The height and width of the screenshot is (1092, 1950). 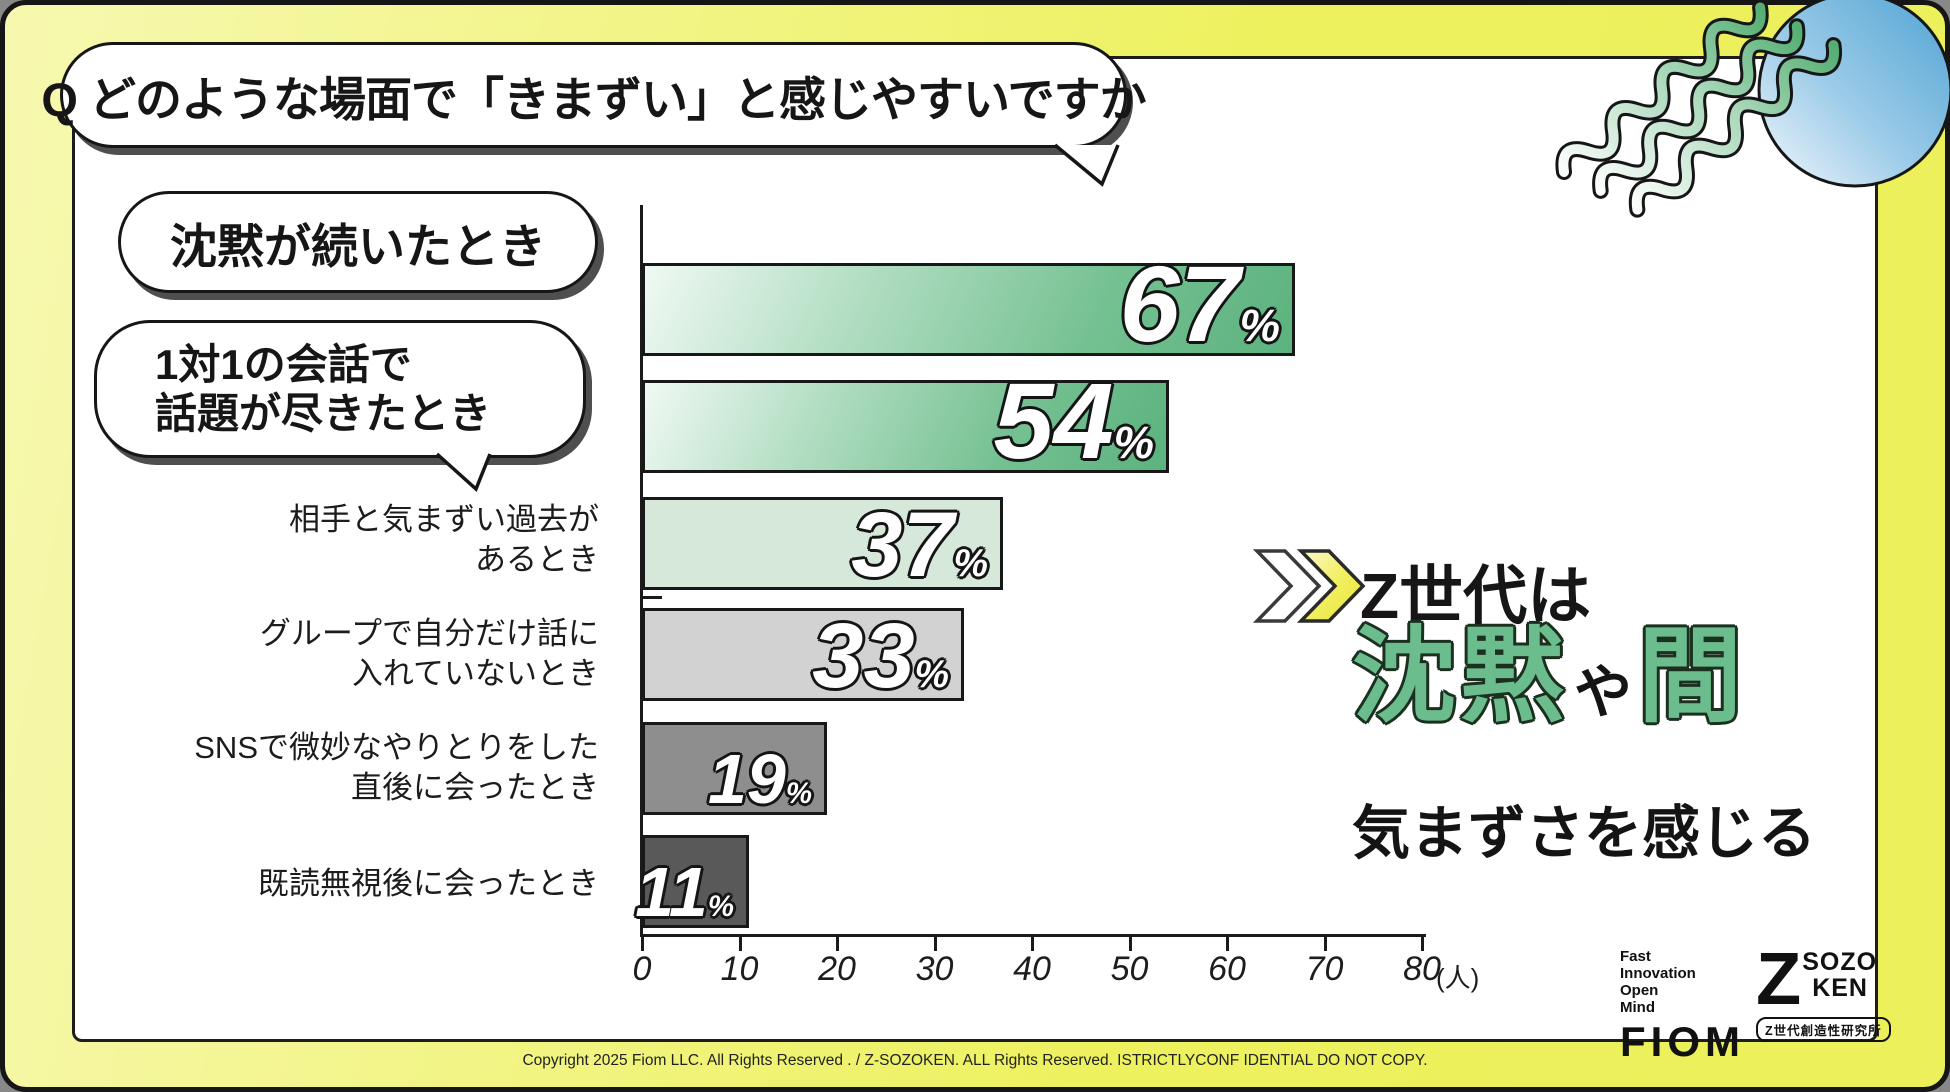 What do you see at coordinates (1324, 969) in the screenshot?
I see `x-tick-label: 70` at bounding box center [1324, 969].